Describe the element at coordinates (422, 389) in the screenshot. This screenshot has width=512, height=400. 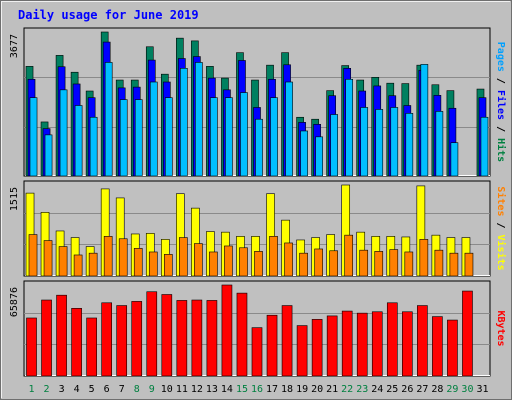
I see `x-tick-label-day-27: 27` at that location.